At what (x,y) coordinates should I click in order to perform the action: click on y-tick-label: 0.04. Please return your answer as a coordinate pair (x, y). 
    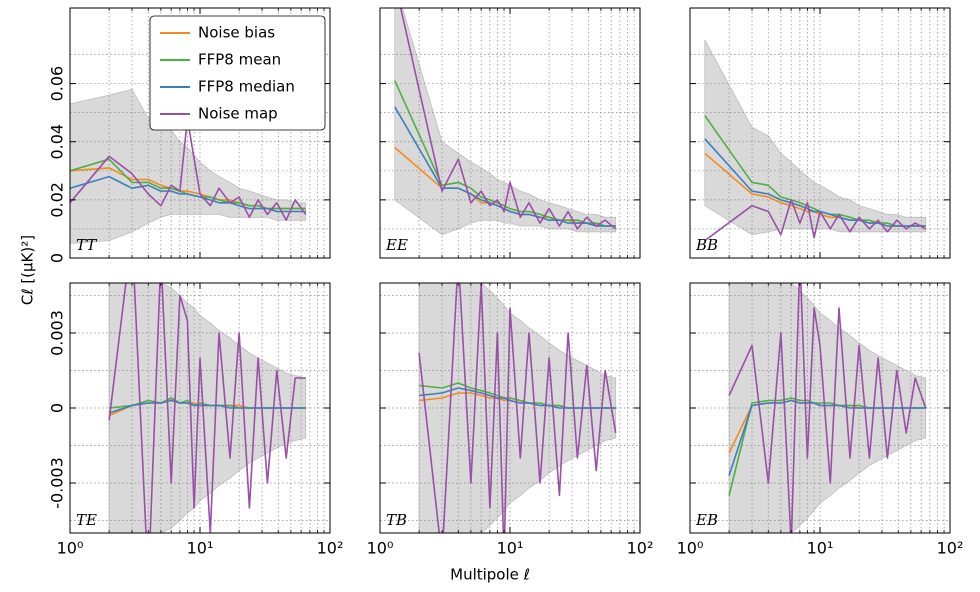
    Looking at the image, I should click on (57, 142).